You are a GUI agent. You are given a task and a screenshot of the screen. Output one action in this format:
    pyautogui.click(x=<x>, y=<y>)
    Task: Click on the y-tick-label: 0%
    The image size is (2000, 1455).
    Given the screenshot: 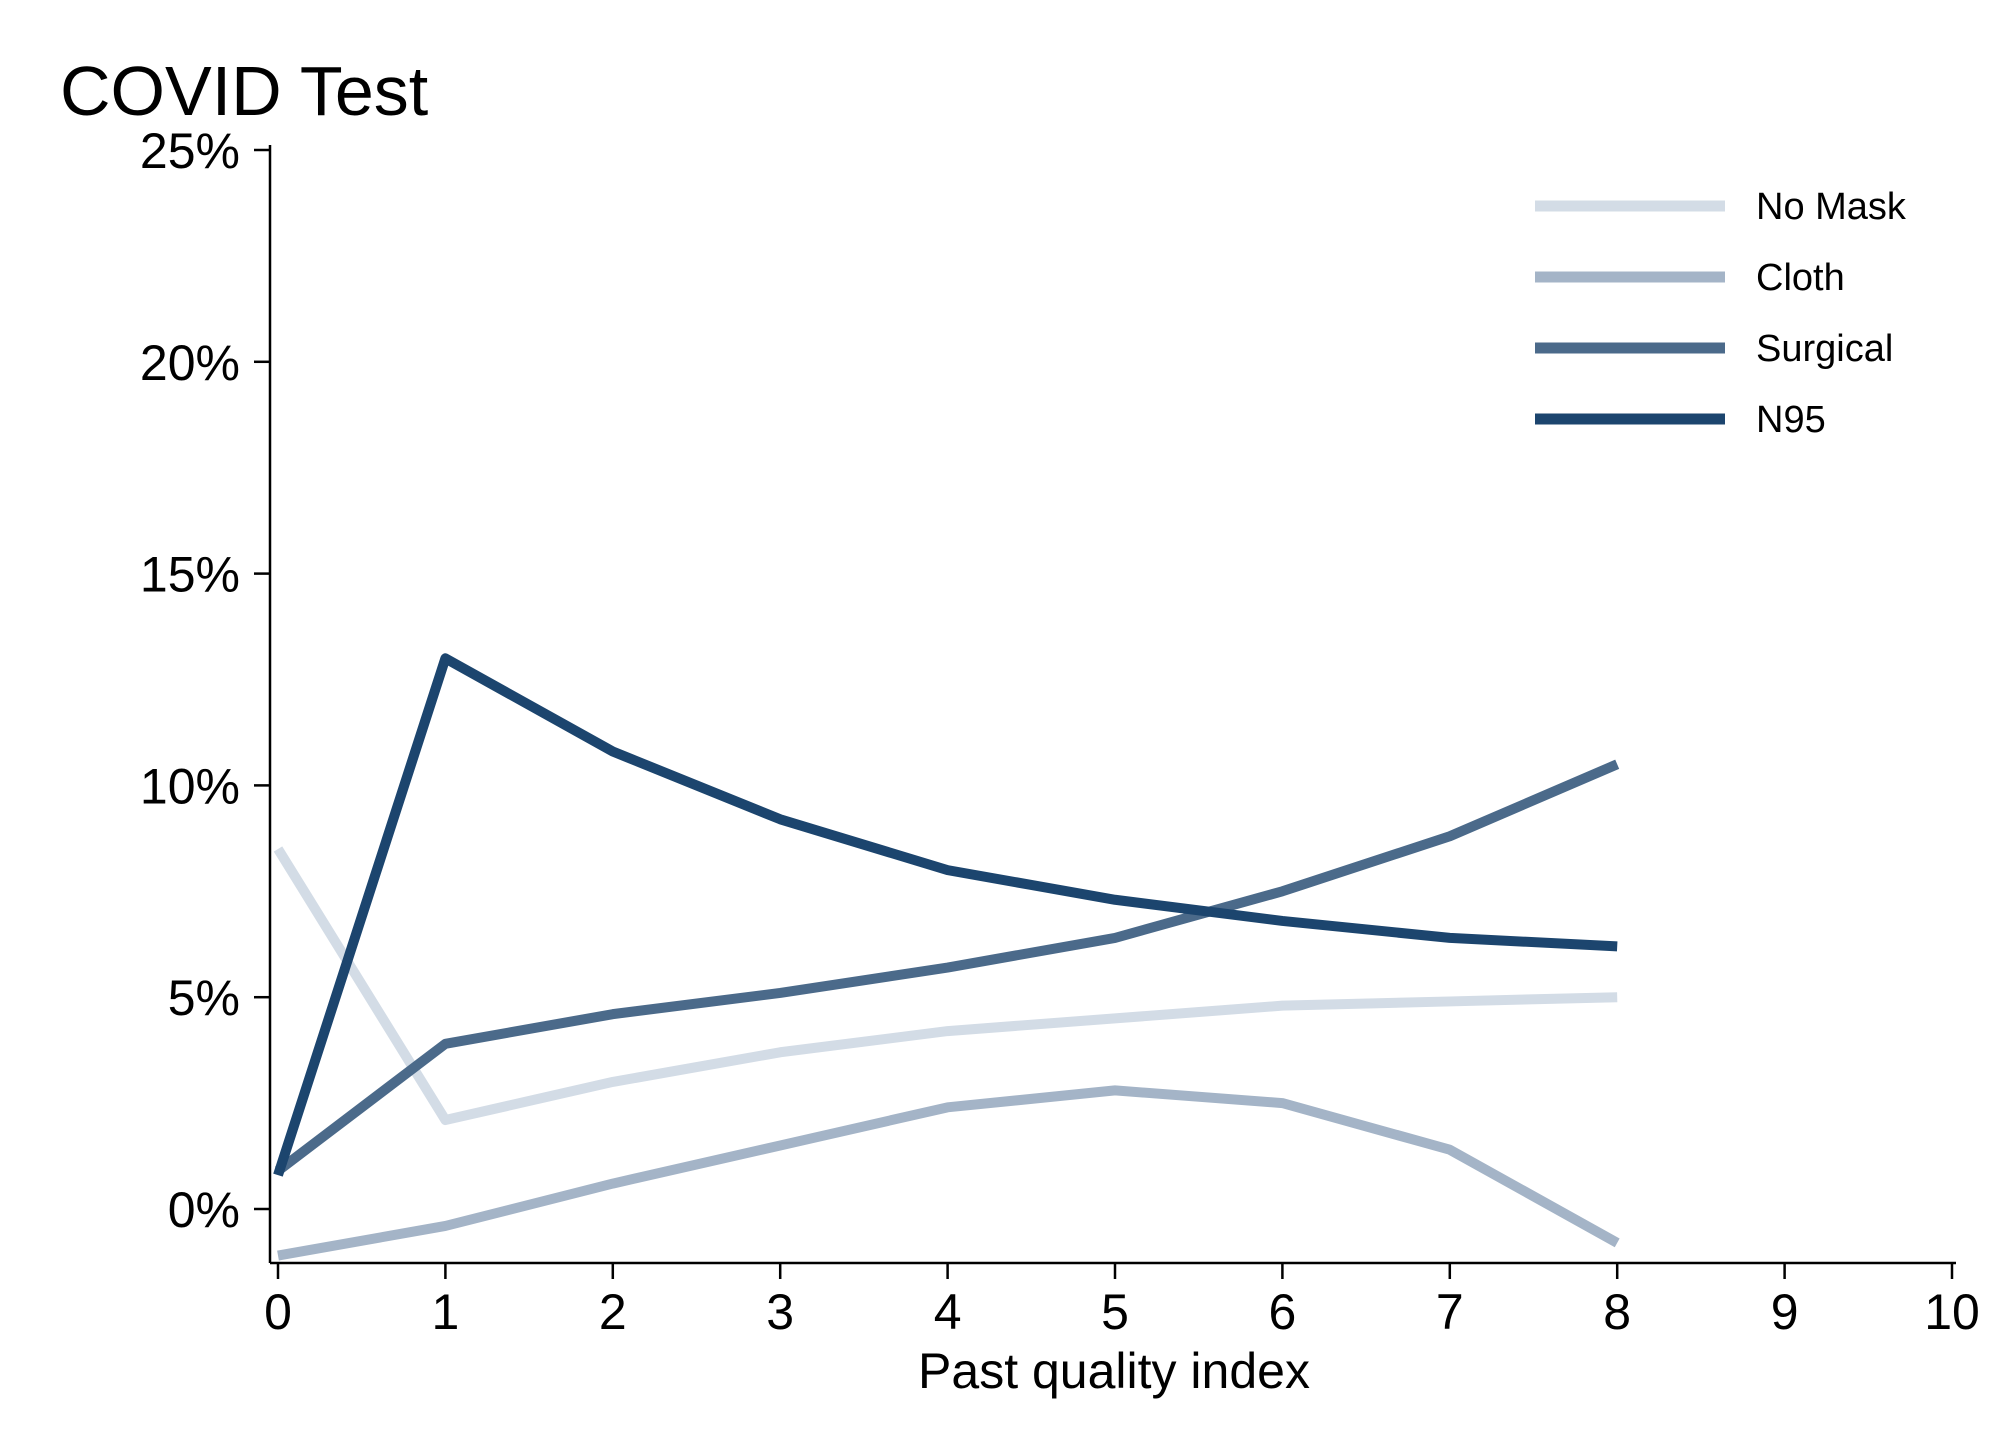 What is the action you would take?
    pyautogui.click(x=204, y=1210)
    